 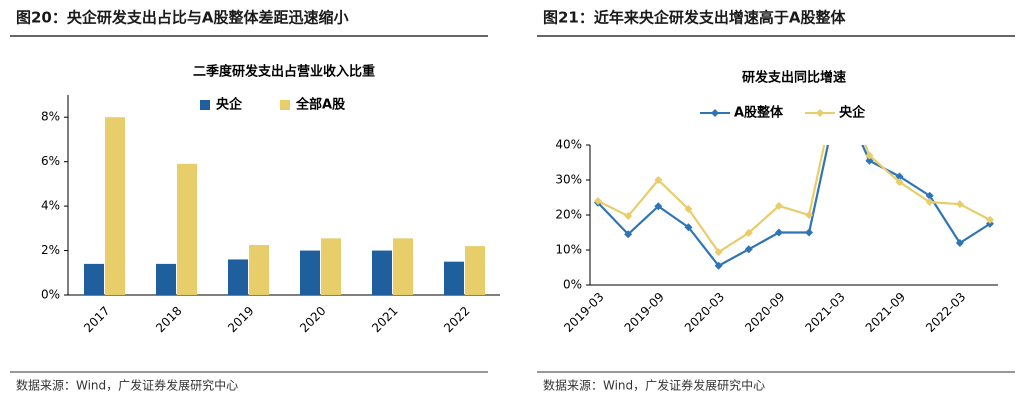 What do you see at coordinates (312, 319) in the screenshot?
I see `x-tick-label: 2020` at bounding box center [312, 319].